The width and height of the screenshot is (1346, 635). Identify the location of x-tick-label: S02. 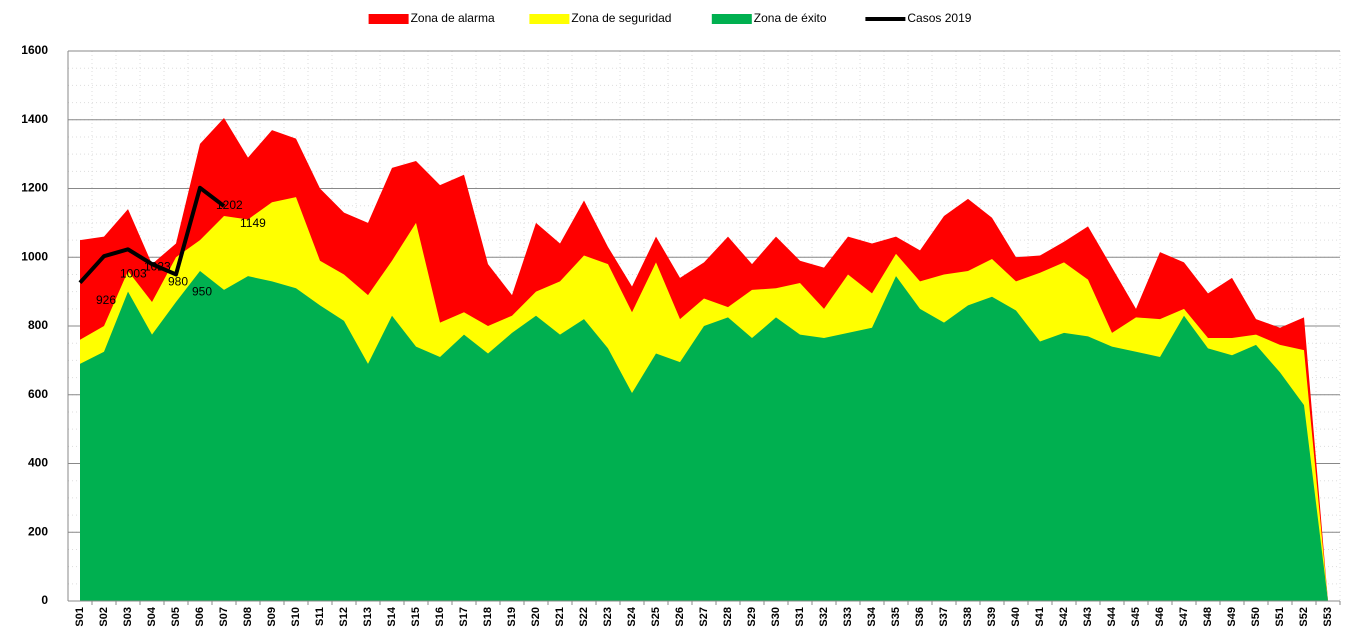
(104, 617).